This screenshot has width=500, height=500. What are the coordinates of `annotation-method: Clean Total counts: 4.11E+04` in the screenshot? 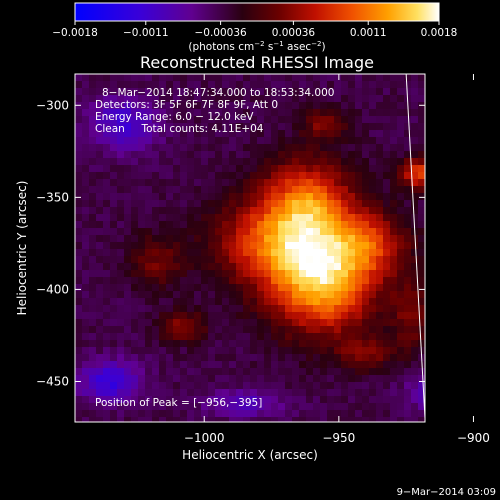 It's located at (179, 129).